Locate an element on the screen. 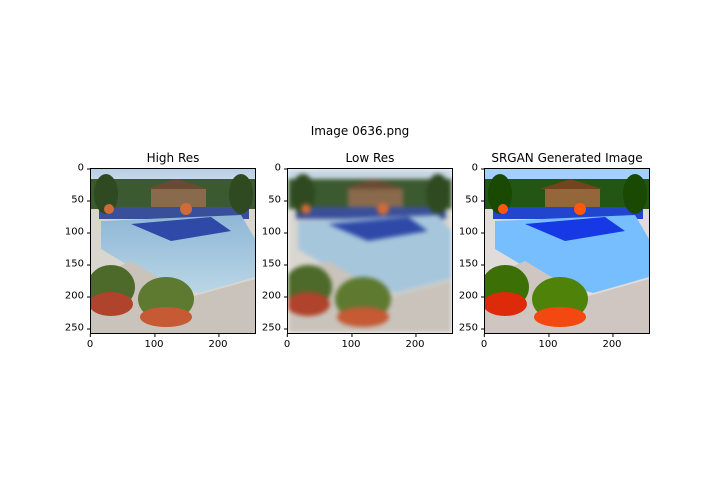 Image resolution: width=720 pixels, height=504 pixels. panel-title-low-res: Low Res is located at coordinates (370, 158).